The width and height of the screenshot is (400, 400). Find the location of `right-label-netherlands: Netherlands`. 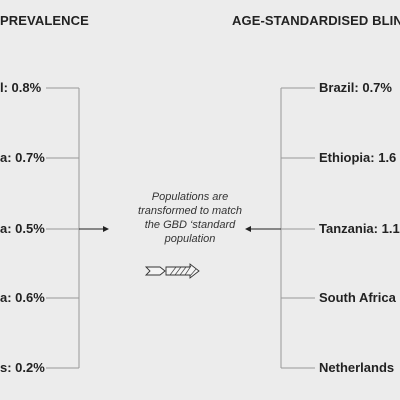

right-label-netherlands: Netherlands is located at coordinates (357, 367).